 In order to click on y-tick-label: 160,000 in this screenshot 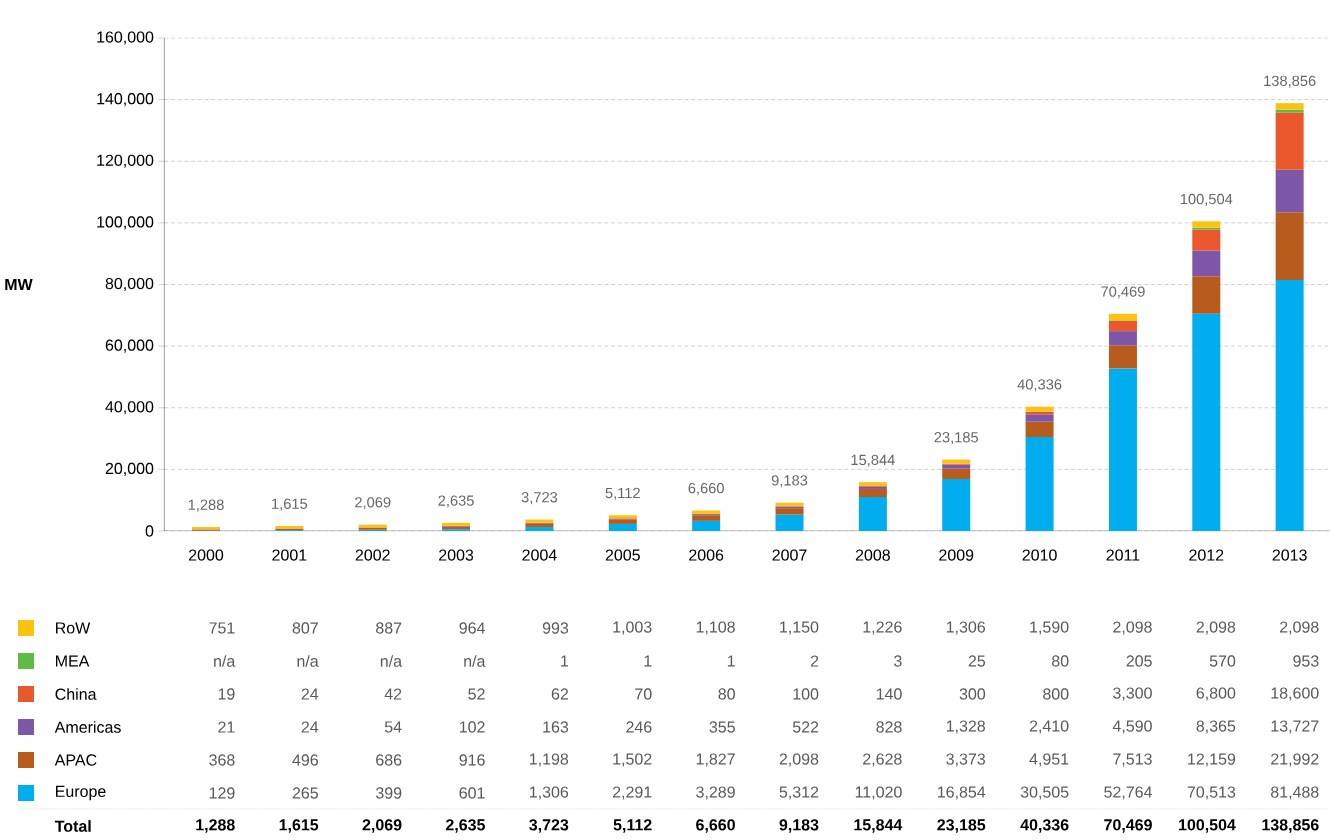, I will do `click(125, 38)`.